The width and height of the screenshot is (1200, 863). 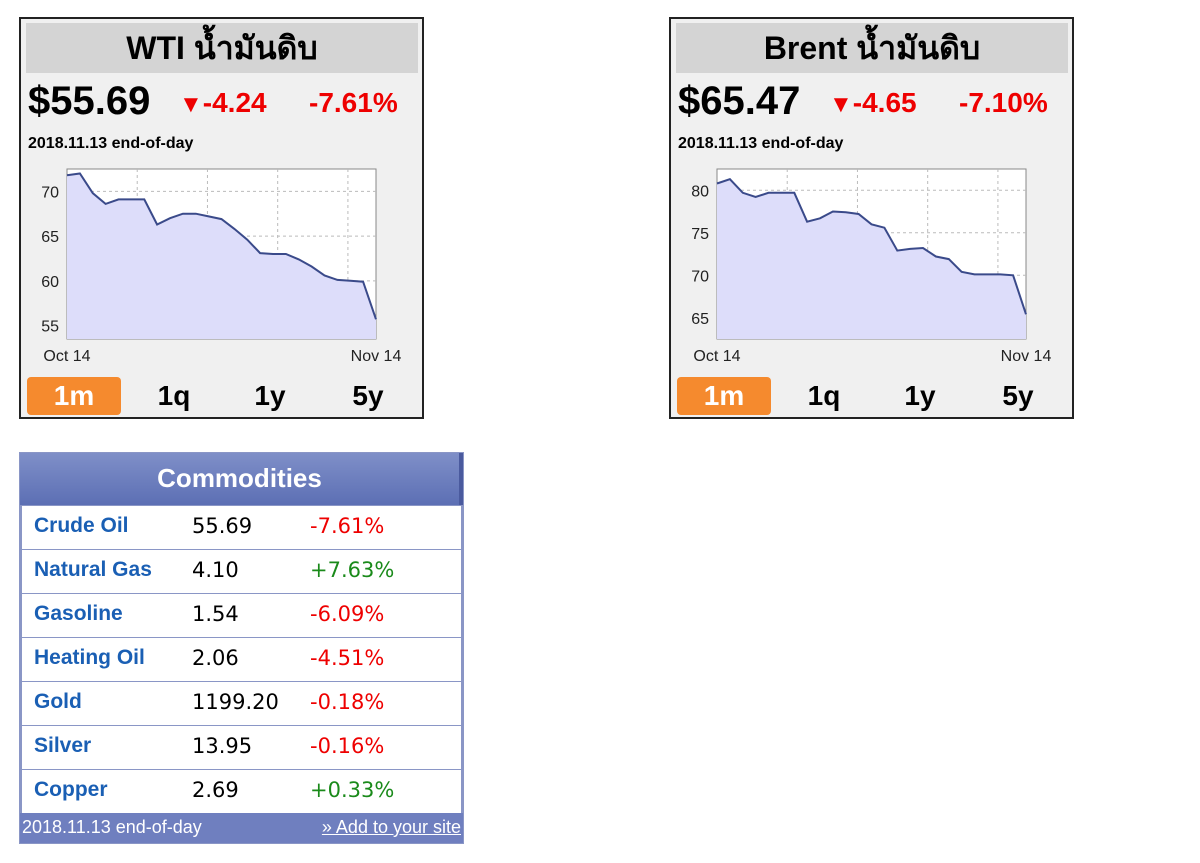 I want to click on commodity-name: Gasoline, so click(x=78, y=613).